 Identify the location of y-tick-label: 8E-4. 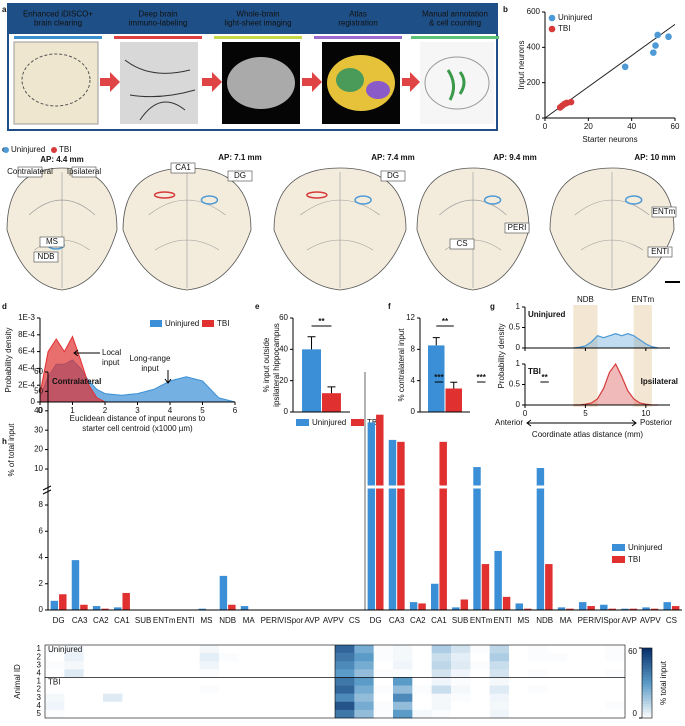
(26, 334).